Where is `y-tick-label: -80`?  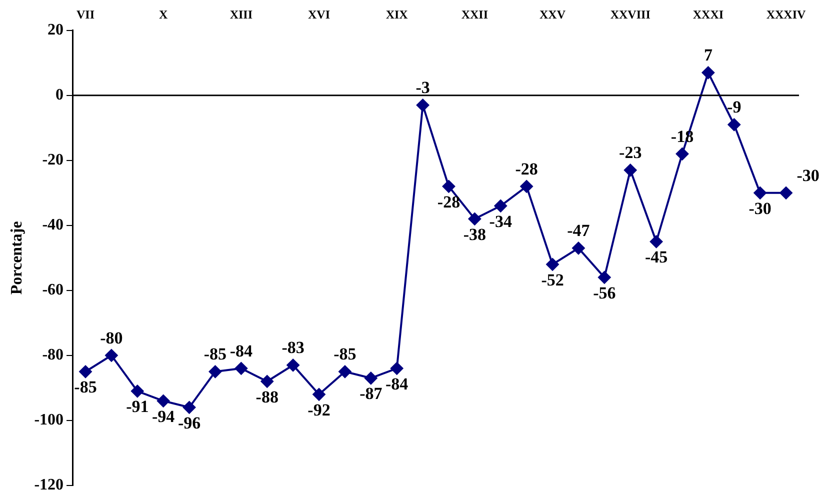
y-tick-label: -80 is located at coordinates (53, 355).